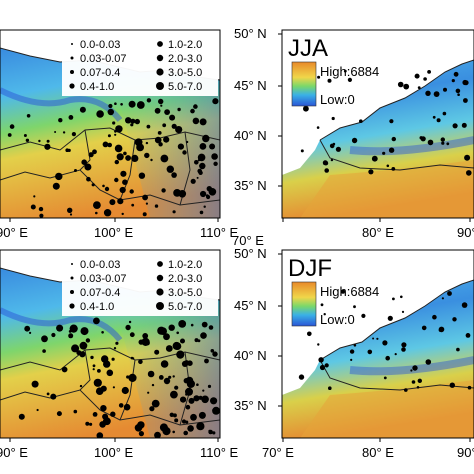 Image resolution: width=474 pixels, height=474 pixels. I want to click on y-tick-label: 50° N, so click(250, 33).